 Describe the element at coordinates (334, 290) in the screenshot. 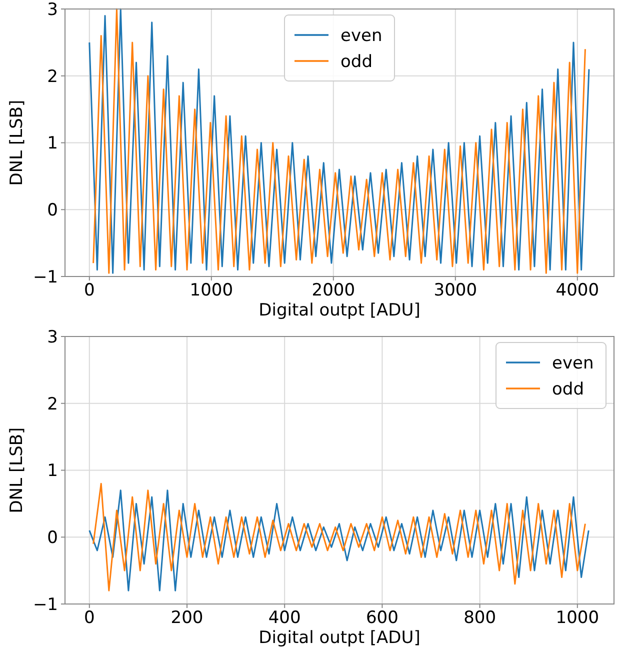

I see `x-tick-label: 2000` at that location.